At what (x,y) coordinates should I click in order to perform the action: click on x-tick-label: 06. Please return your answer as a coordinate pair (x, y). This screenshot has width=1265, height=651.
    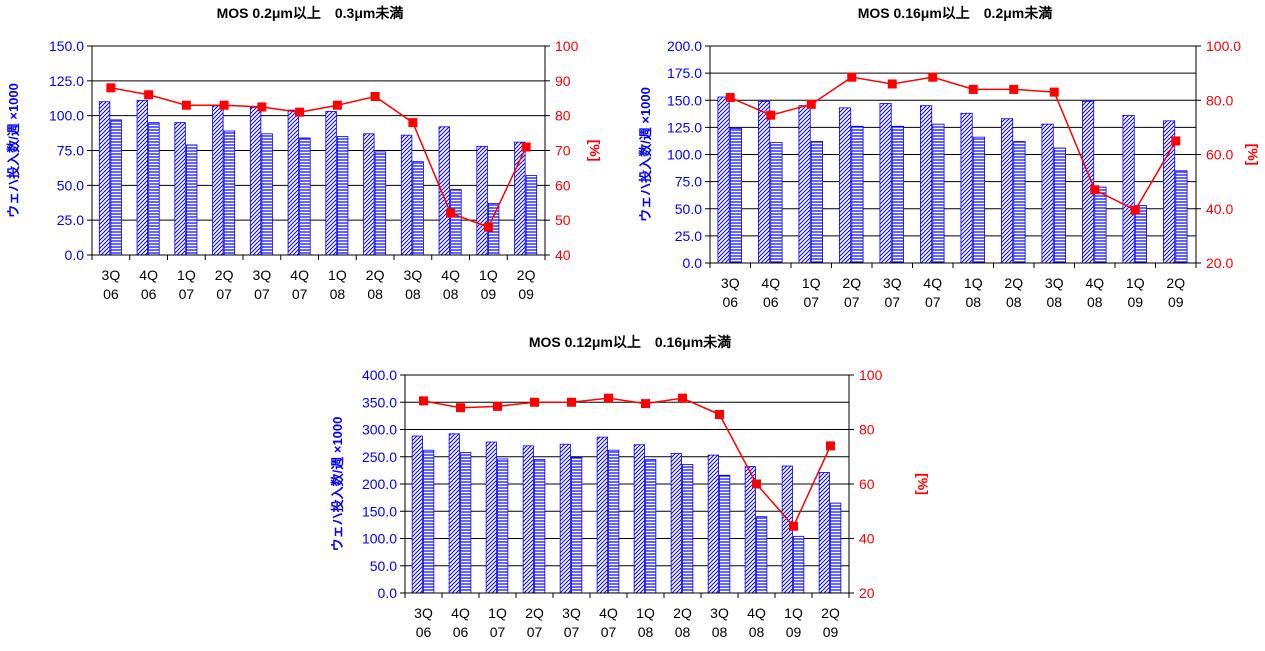
    Looking at the image, I should click on (149, 294).